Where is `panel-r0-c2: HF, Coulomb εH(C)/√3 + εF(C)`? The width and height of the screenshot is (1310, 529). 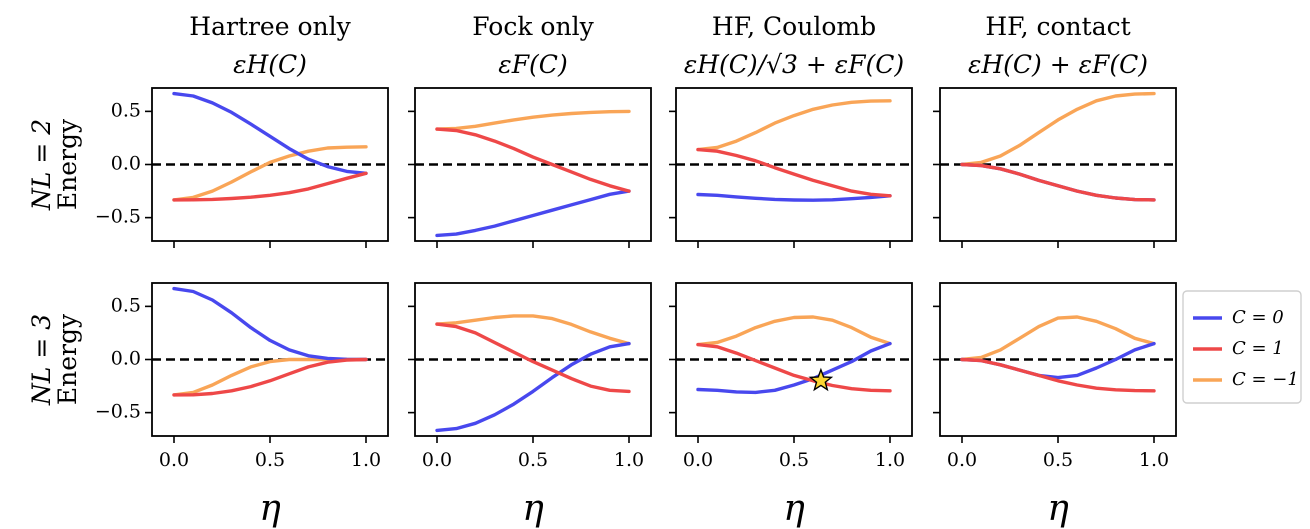 panel-r0-c2: HF, Coulomb εH(C)/√3 + εF(C) is located at coordinates (791, 130).